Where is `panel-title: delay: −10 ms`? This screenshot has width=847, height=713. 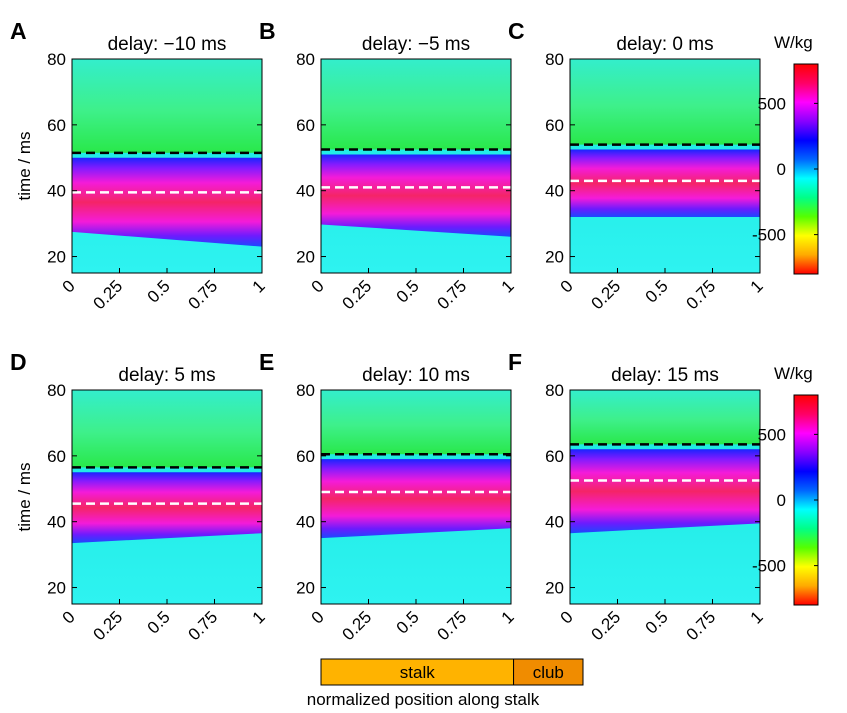 panel-title: delay: −10 ms is located at coordinates (167, 44).